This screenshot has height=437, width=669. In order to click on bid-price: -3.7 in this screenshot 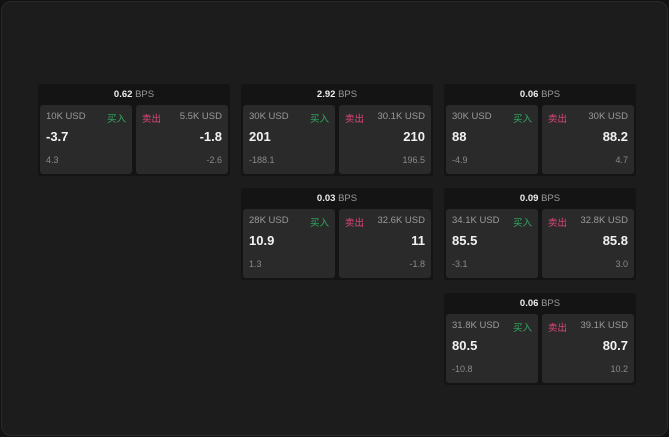, I will do `click(57, 136)`.